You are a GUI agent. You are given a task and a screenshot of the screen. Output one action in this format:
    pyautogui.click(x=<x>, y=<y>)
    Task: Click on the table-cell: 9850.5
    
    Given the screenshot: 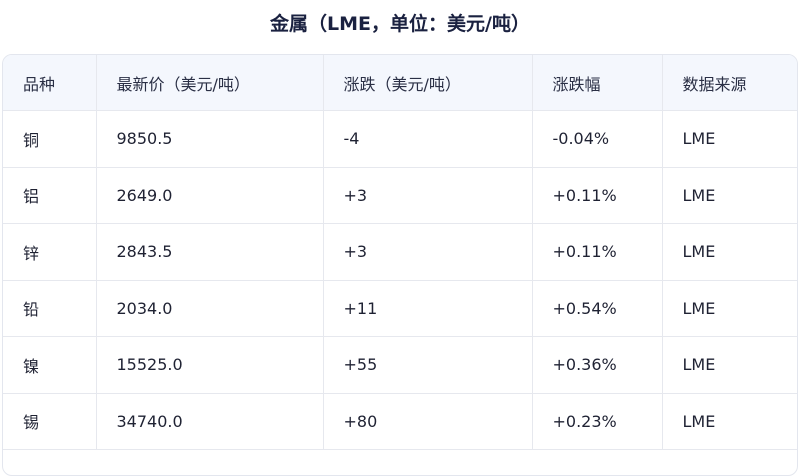 What is the action you would take?
    pyautogui.click(x=210, y=139)
    